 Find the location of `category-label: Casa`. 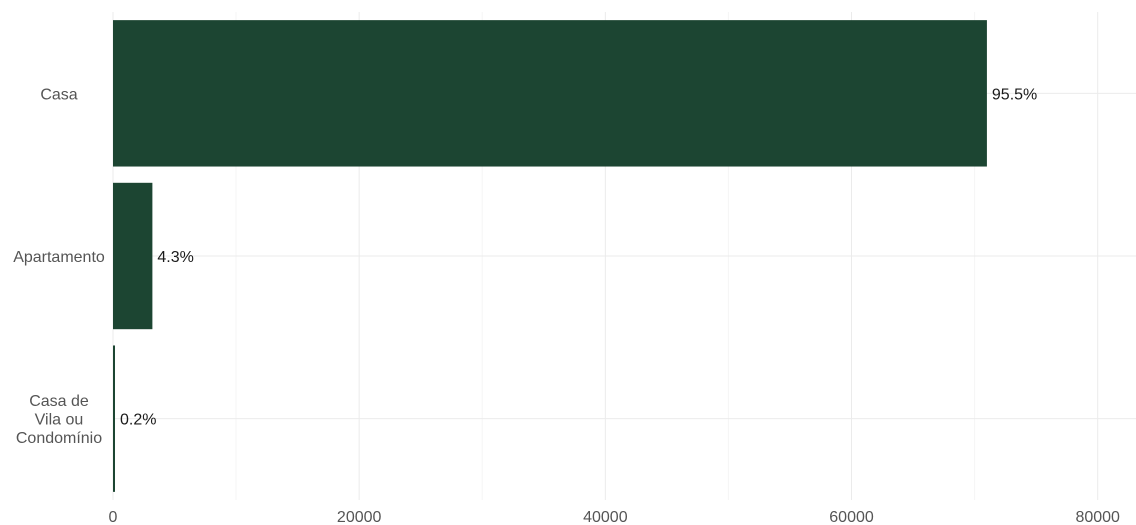

category-label: Casa is located at coordinates (58, 94).